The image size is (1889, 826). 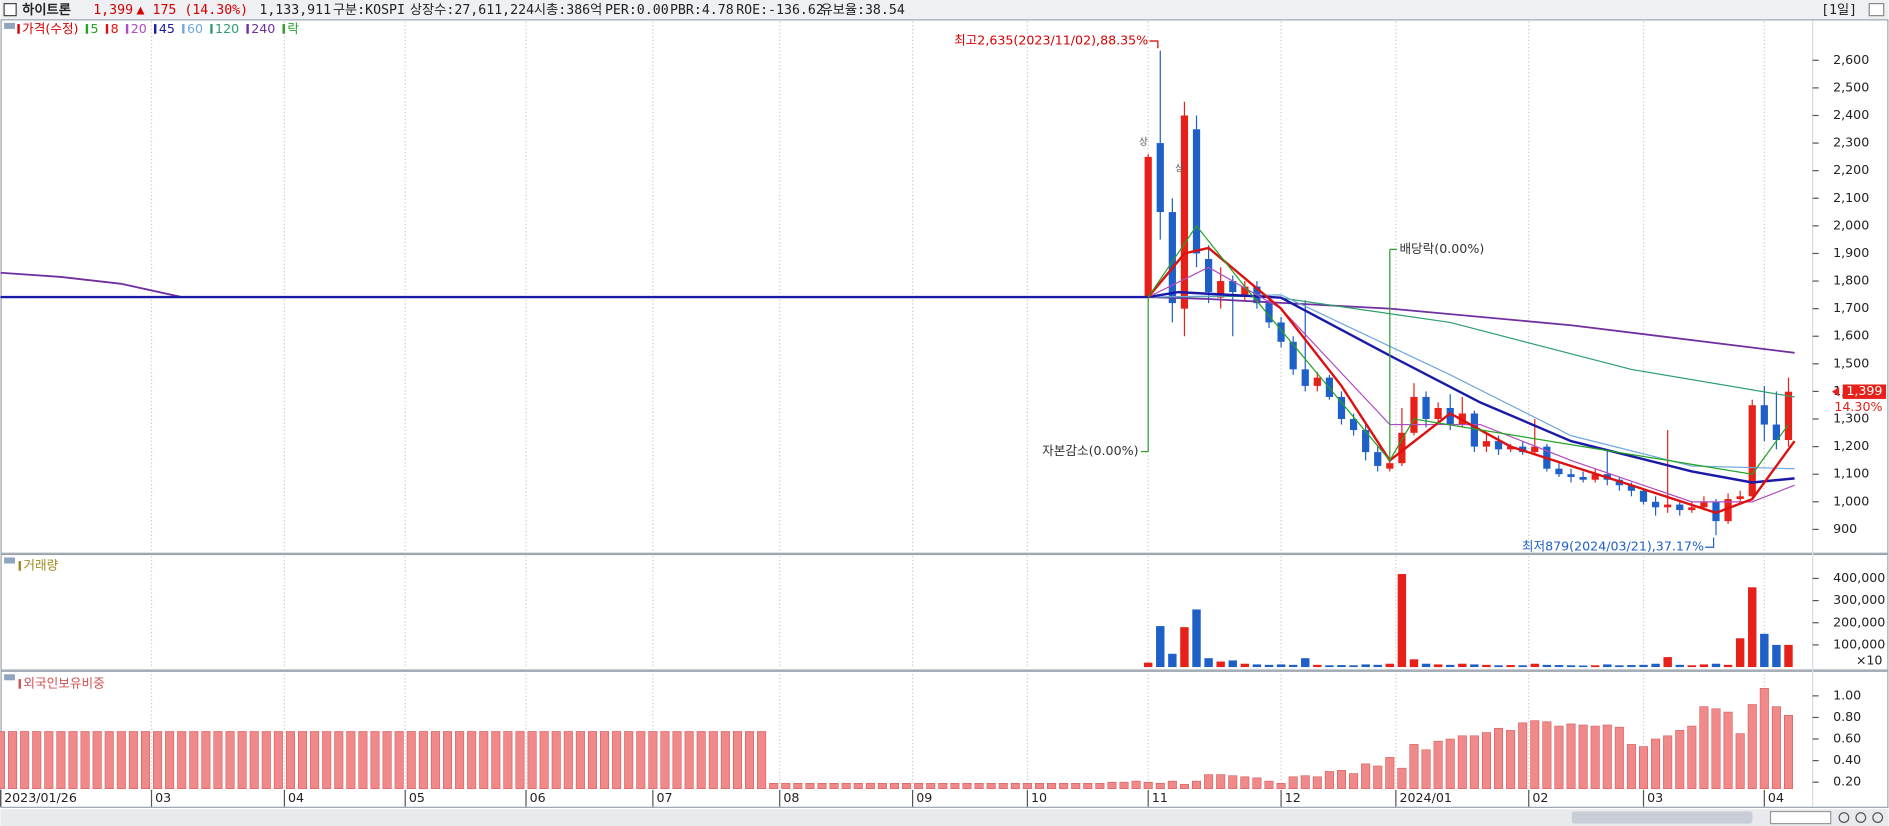 I want to click on period: [1일], so click(x=1839, y=10).